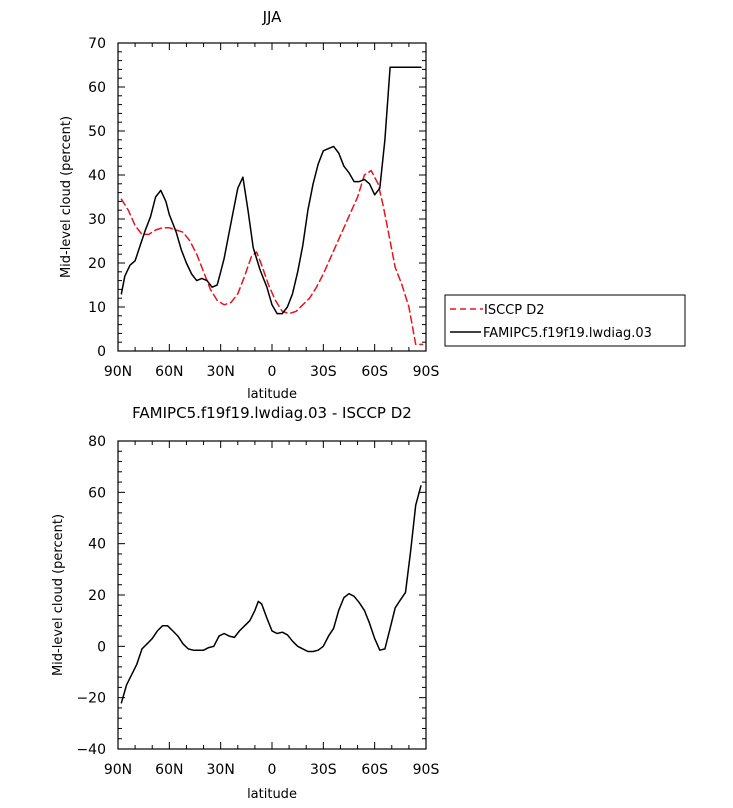 Image resolution: width=733 pixels, height=808 pixels. I want to click on y-tick-labels: −40 −20 0 20 40 60 80, so click(91, 596).